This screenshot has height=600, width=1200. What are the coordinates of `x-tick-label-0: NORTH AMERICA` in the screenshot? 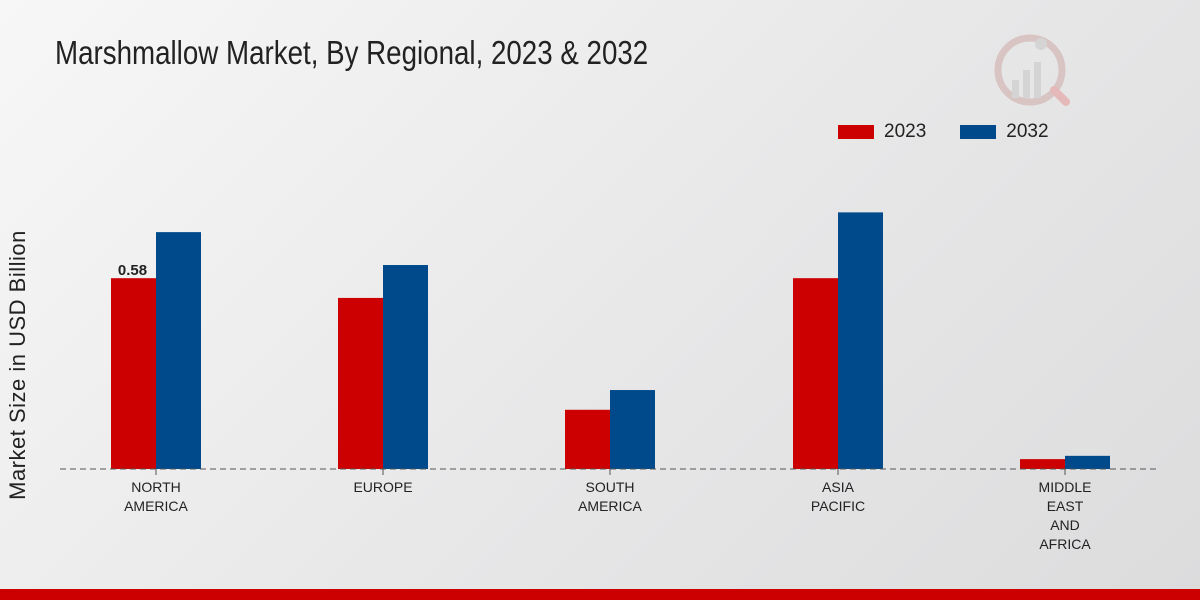 It's located at (156, 496).